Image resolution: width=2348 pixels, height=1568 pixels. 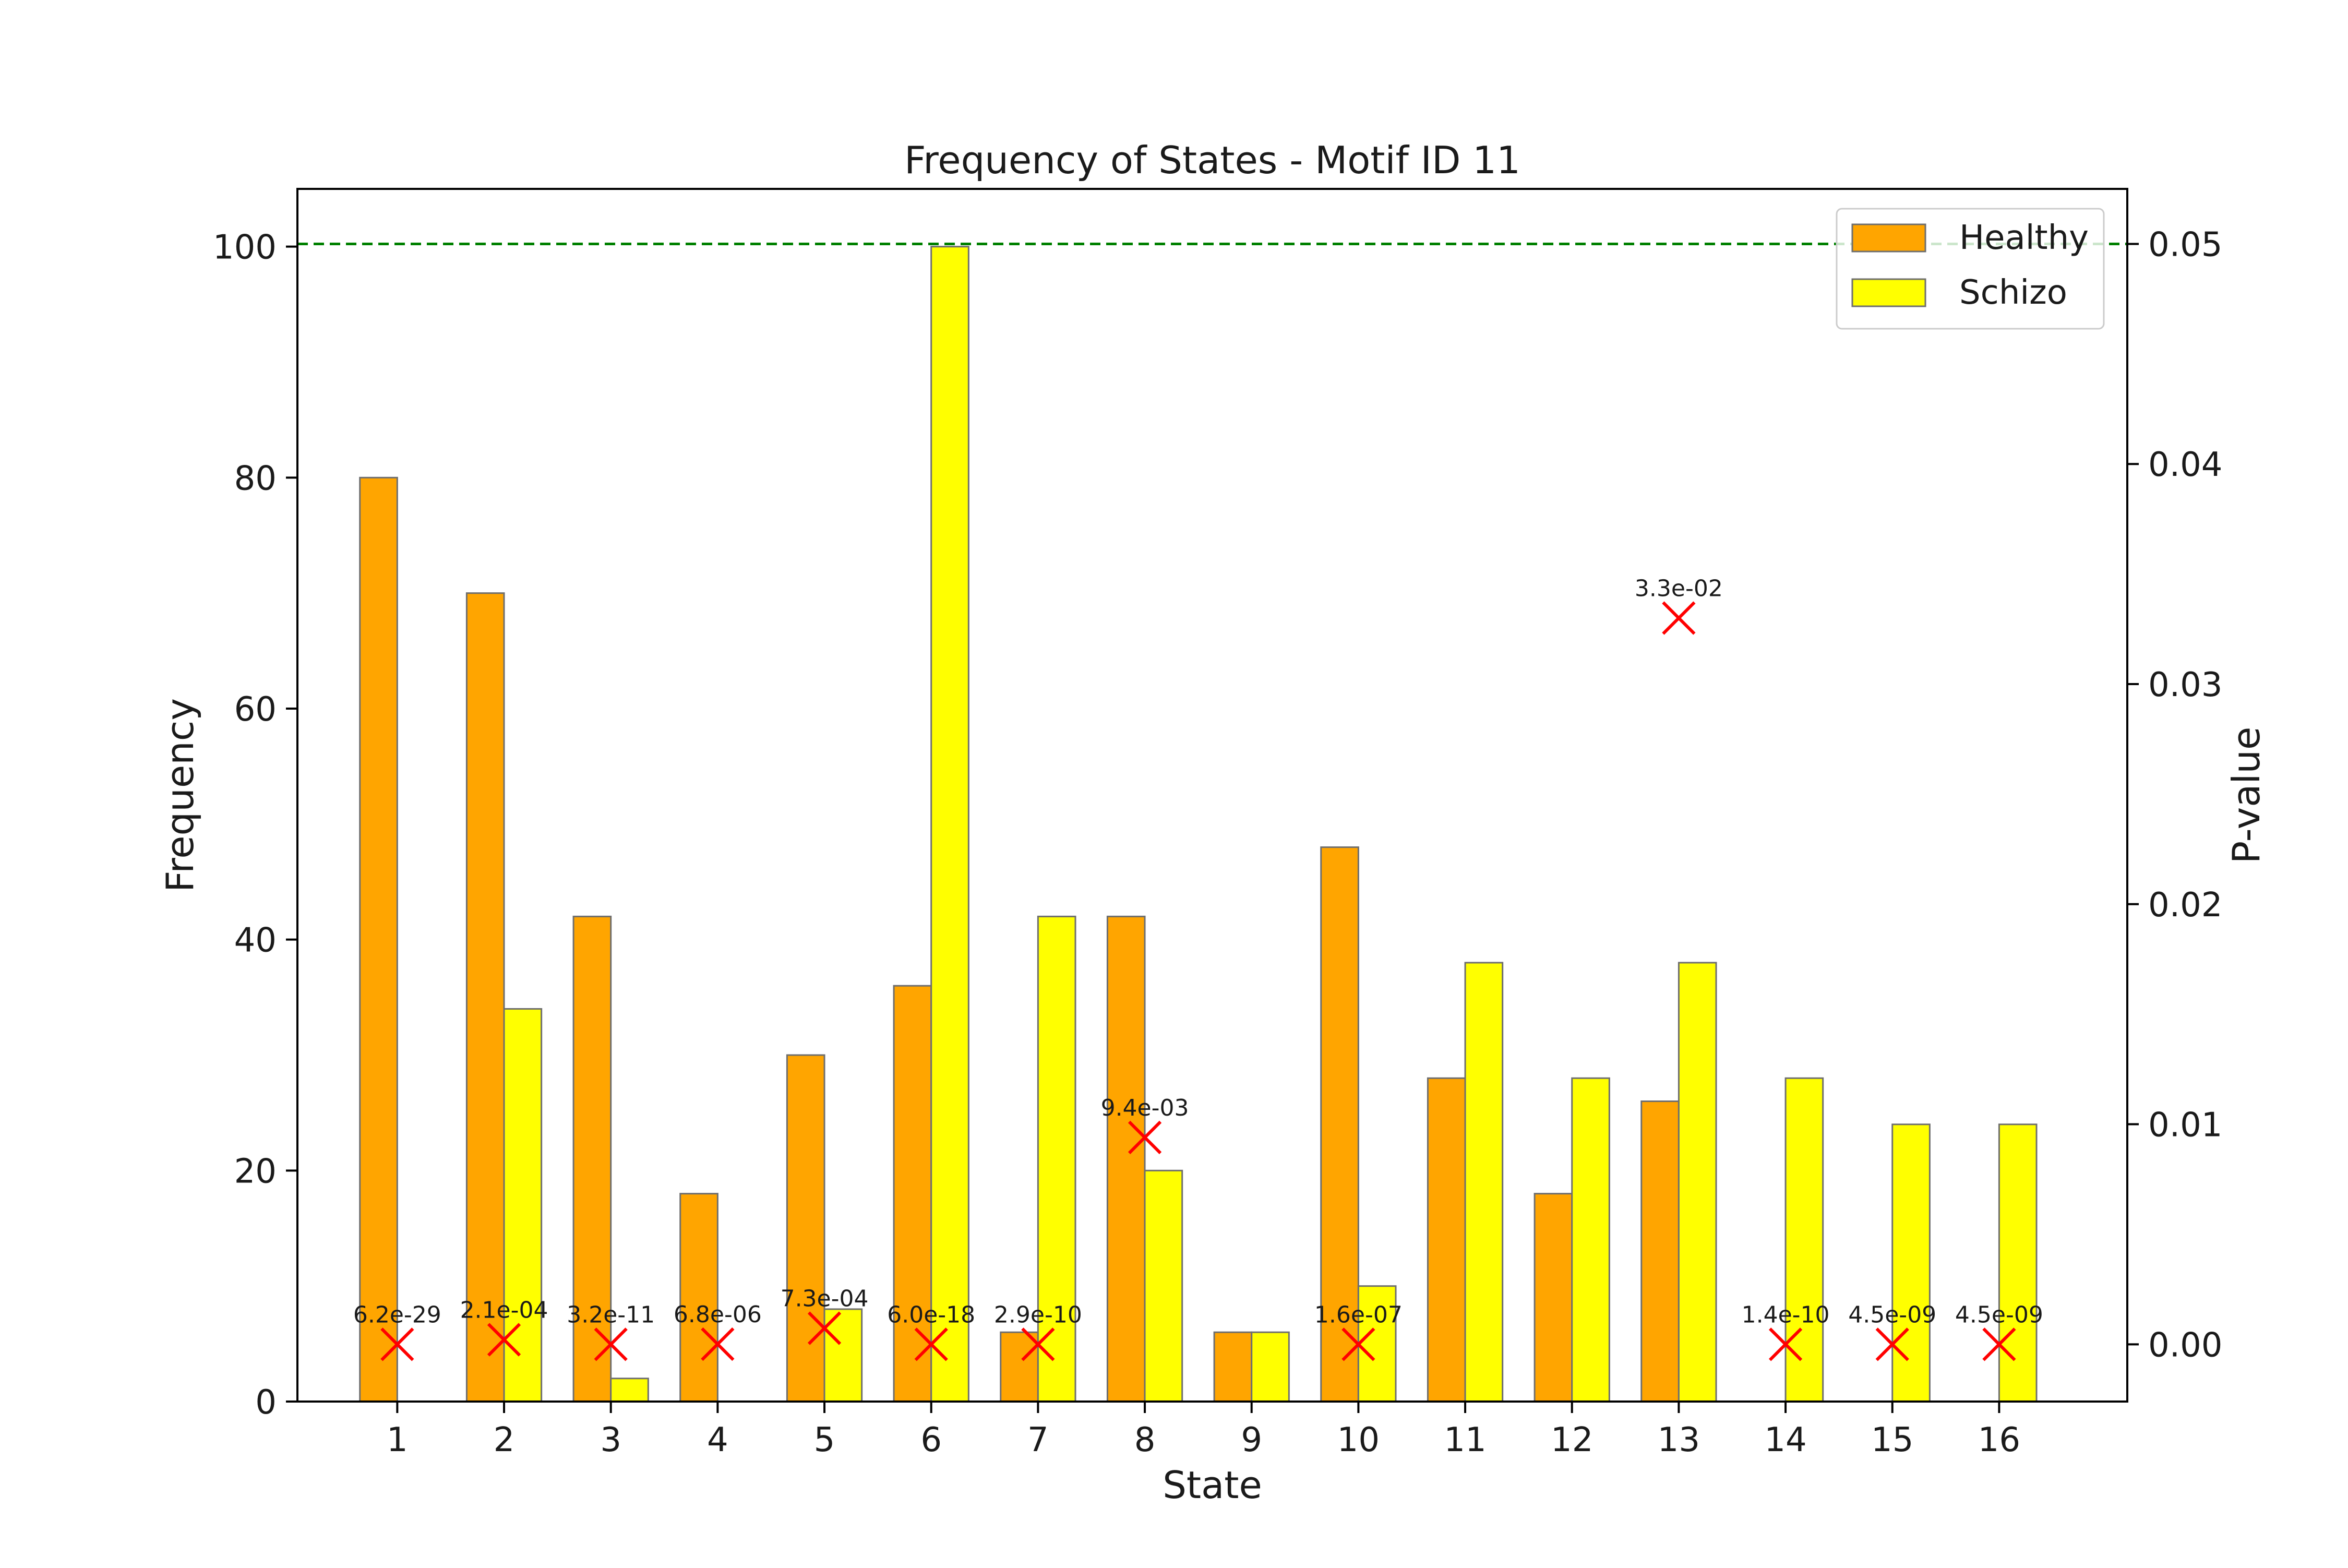 What do you see at coordinates (1679, 588) in the screenshot?
I see `pvalue-label-state-13: 3.3e-02` at bounding box center [1679, 588].